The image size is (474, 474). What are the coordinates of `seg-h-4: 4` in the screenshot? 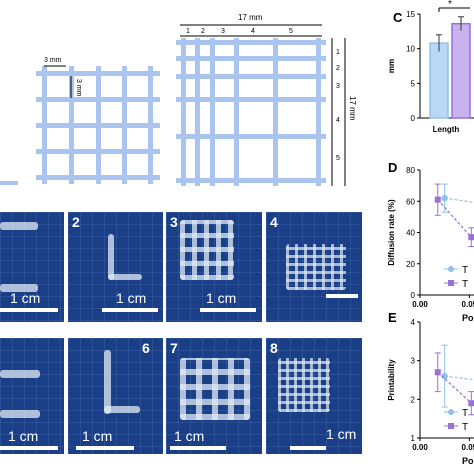 It's located at (253, 31).